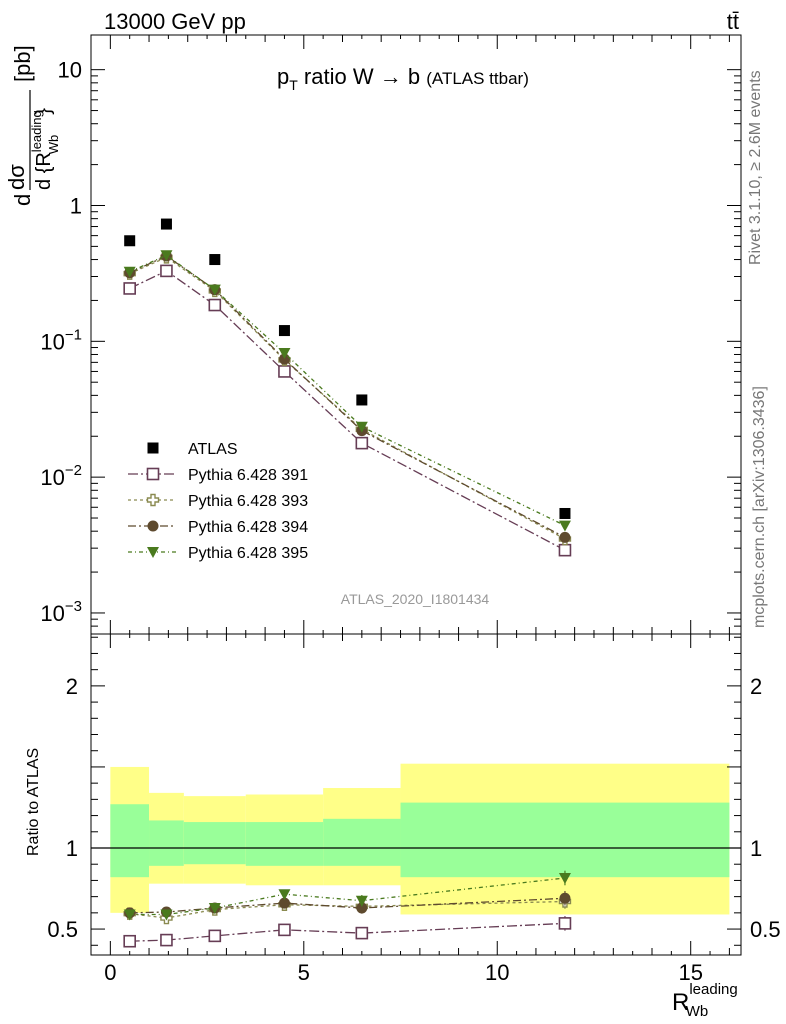  What do you see at coordinates (759, 507) in the screenshot?
I see `side-label-bottom: mcplots.cern.ch [arXiv:1306.3436]` at bounding box center [759, 507].